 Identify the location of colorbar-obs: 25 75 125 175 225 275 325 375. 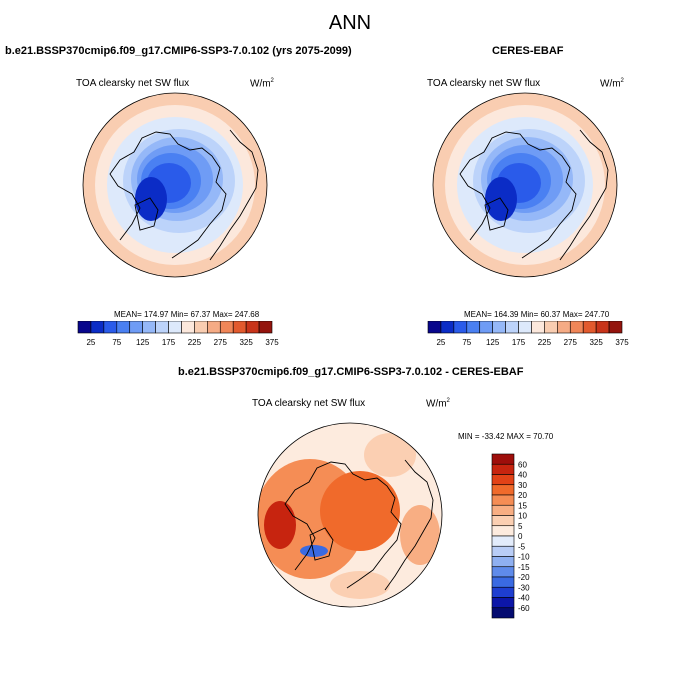
(528, 334).